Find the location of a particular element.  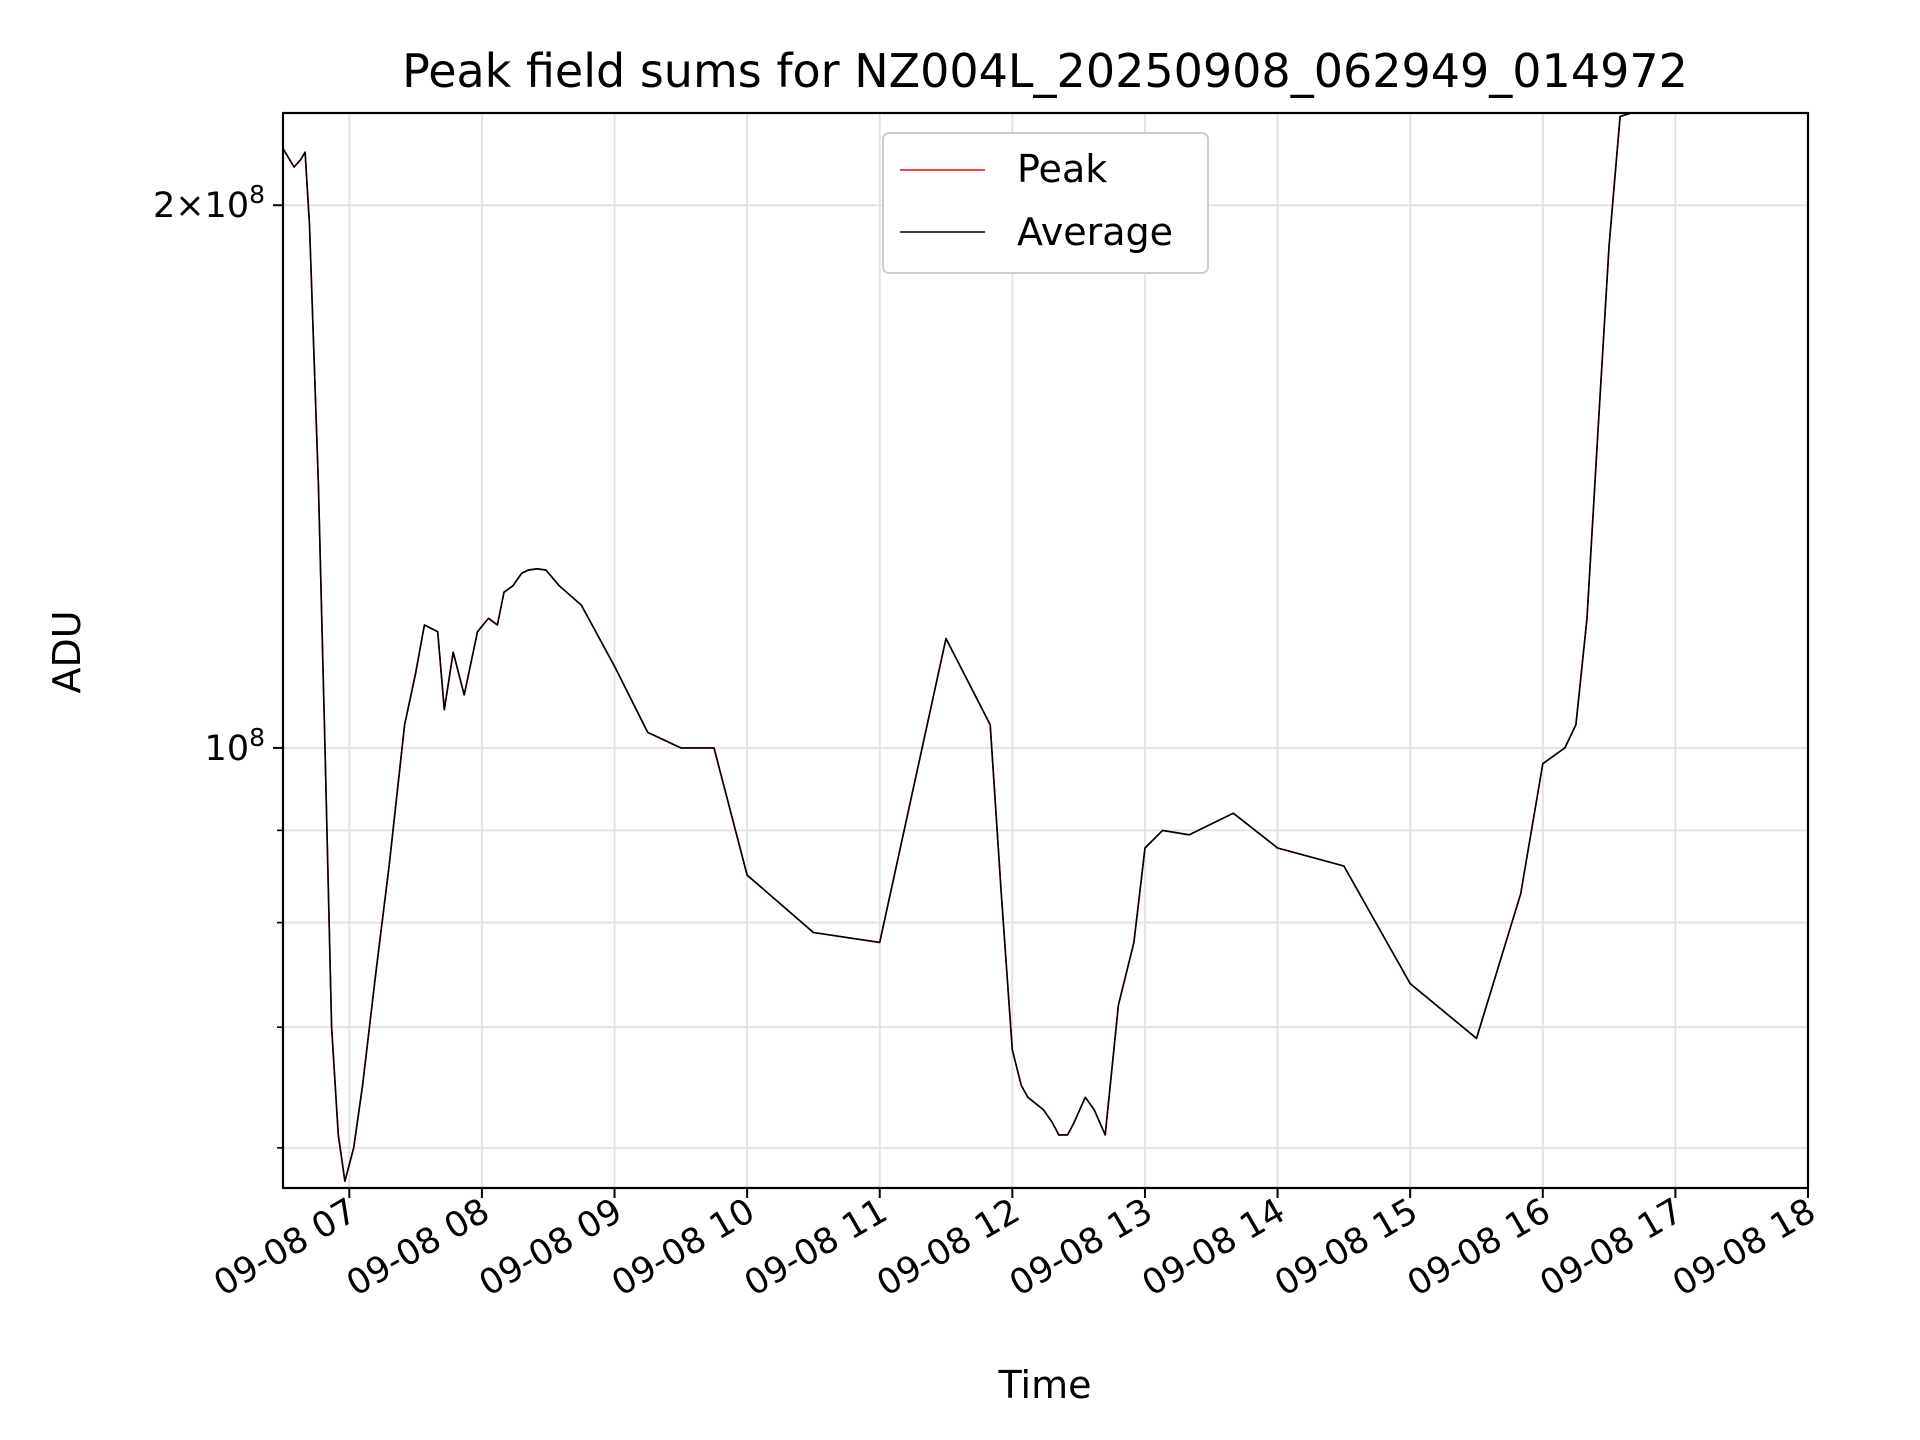

legend-label-peak: Peak is located at coordinates (1062, 169).